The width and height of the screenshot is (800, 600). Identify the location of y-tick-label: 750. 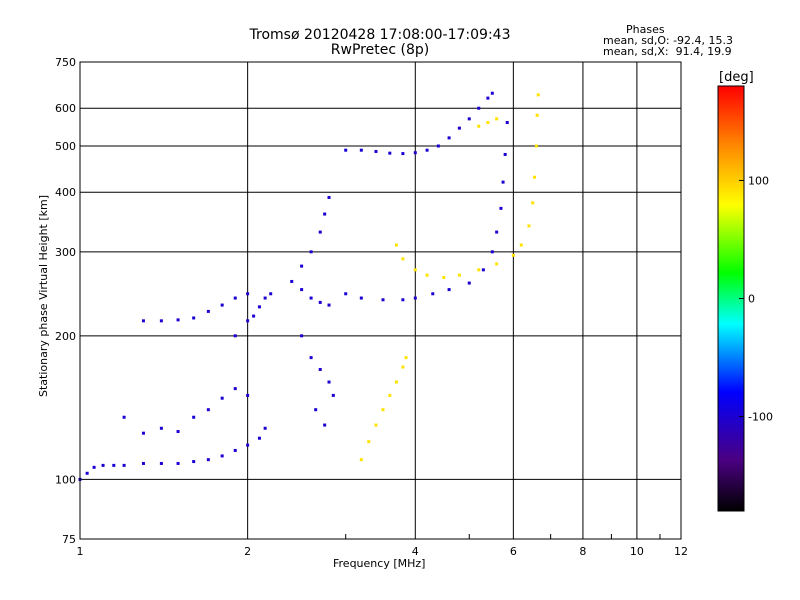
(65, 62).